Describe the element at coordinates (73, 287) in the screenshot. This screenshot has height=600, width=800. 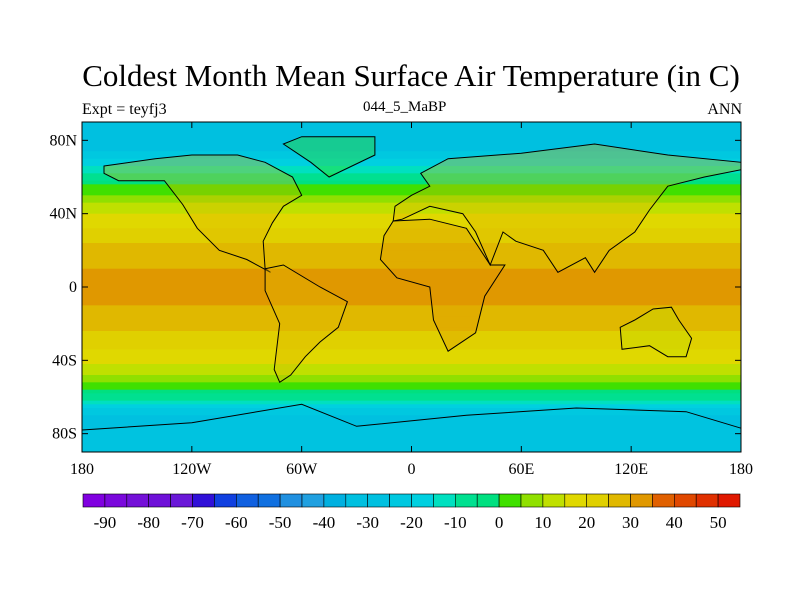
I see `y-tick-label: 0` at that location.